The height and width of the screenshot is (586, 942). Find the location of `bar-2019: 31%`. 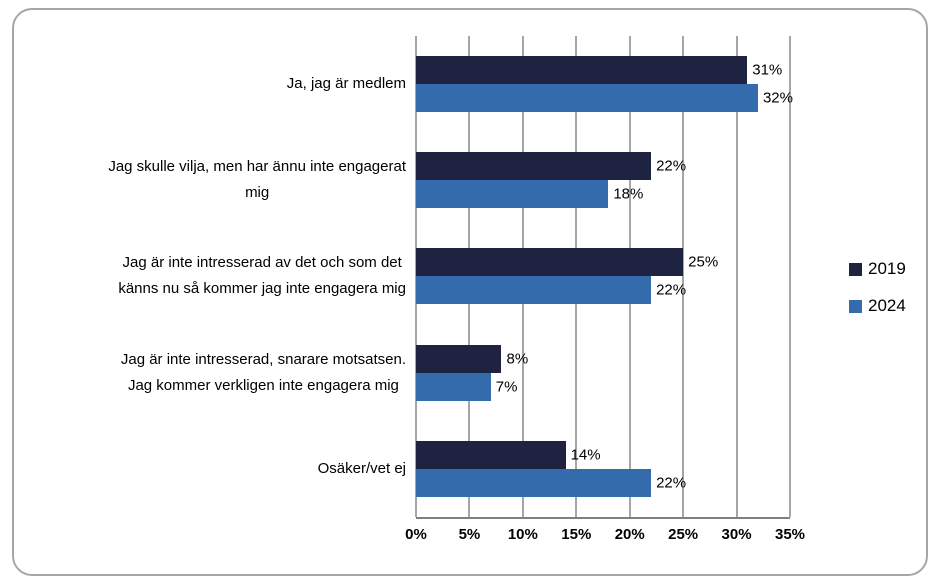

bar-2019: 31% is located at coordinates (599, 70).